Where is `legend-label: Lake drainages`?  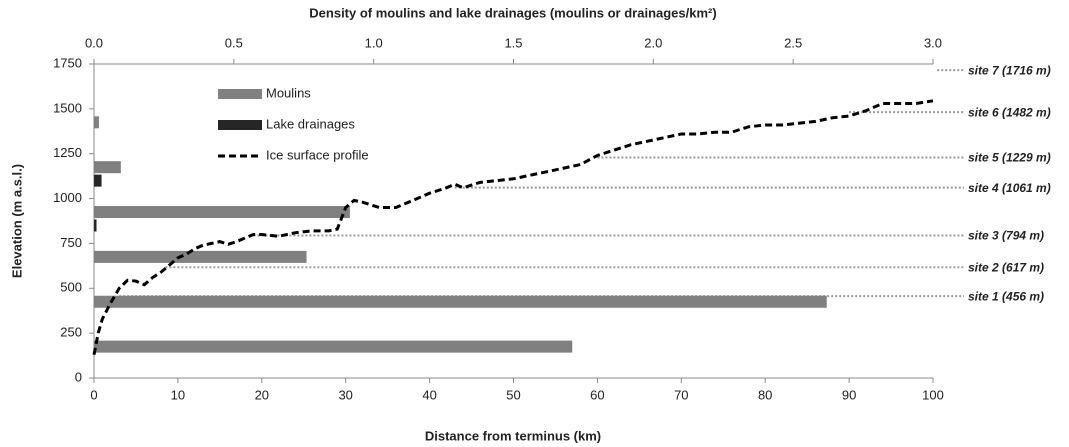 legend-label: Lake drainages is located at coordinates (310, 123).